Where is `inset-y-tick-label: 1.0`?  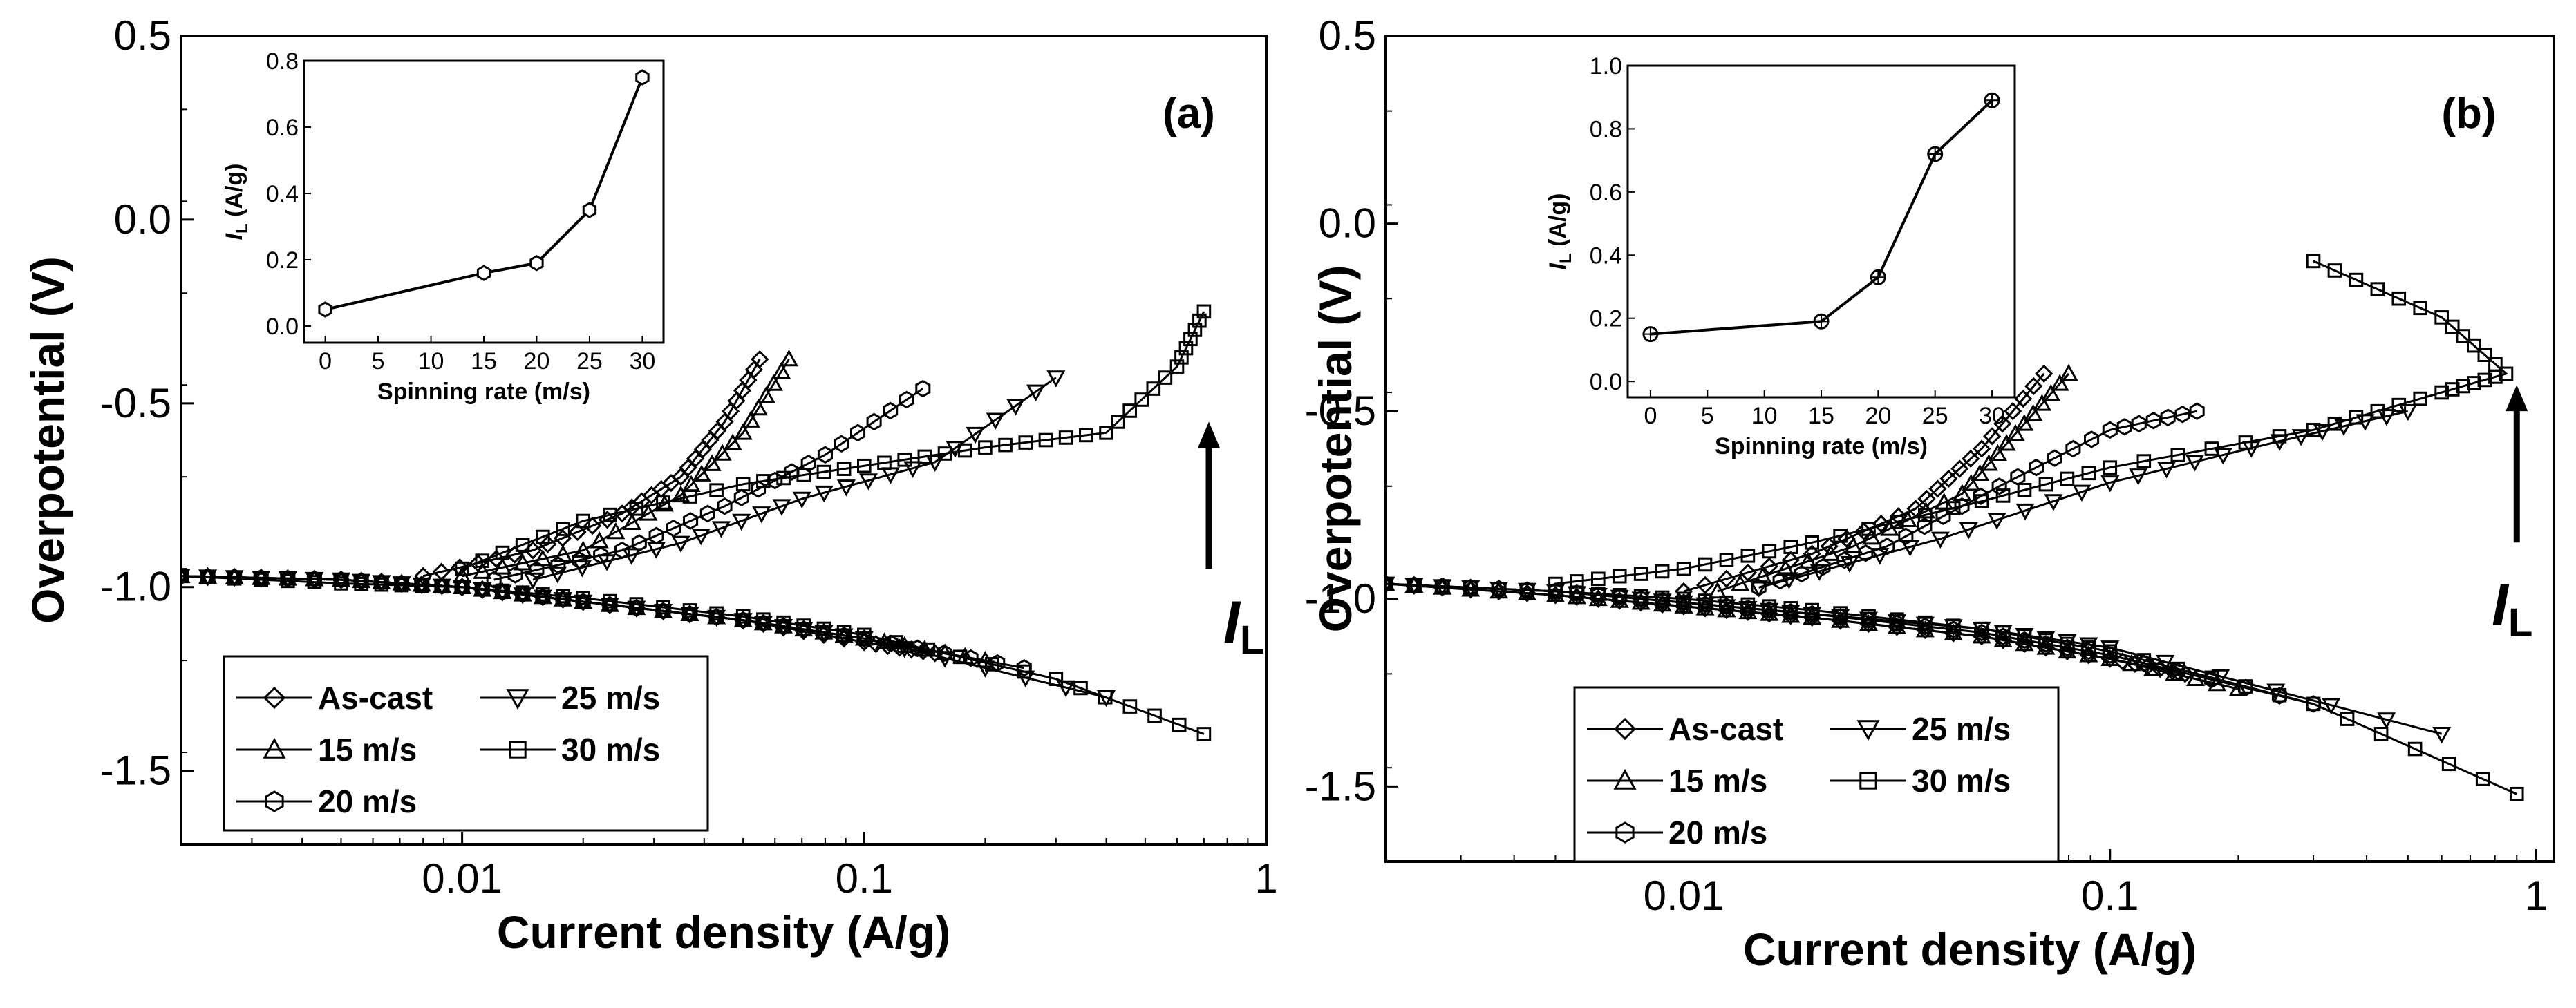 inset-y-tick-label: 1.0 is located at coordinates (1606, 66).